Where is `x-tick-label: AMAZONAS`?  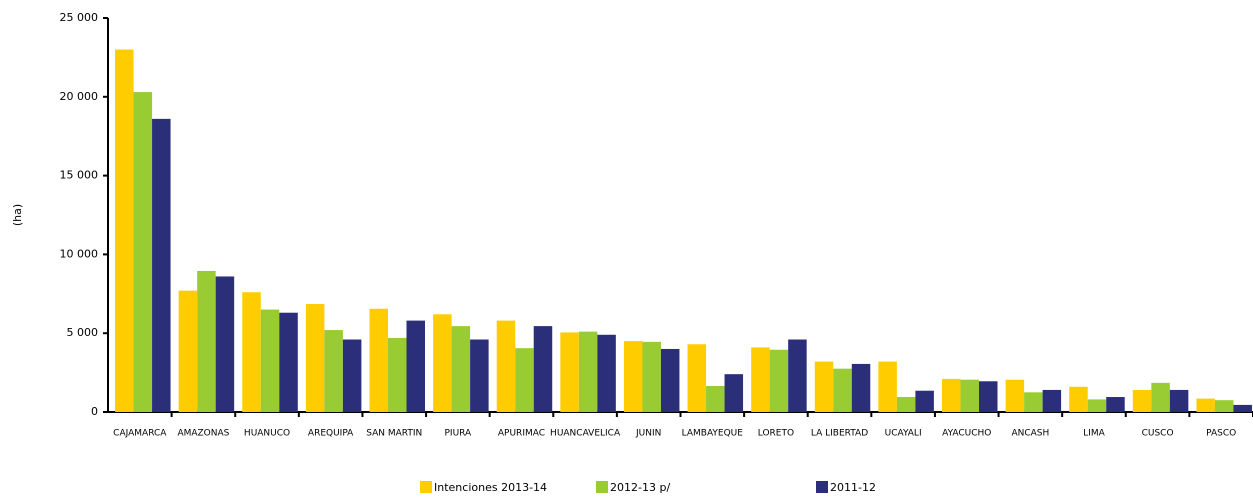 x-tick-label: AMAZONAS is located at coordinates (203, 434).